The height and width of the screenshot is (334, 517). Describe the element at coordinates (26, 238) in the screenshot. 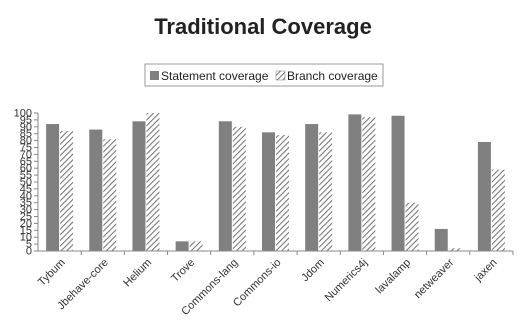

I see `y-tick-label: 10` at that location.